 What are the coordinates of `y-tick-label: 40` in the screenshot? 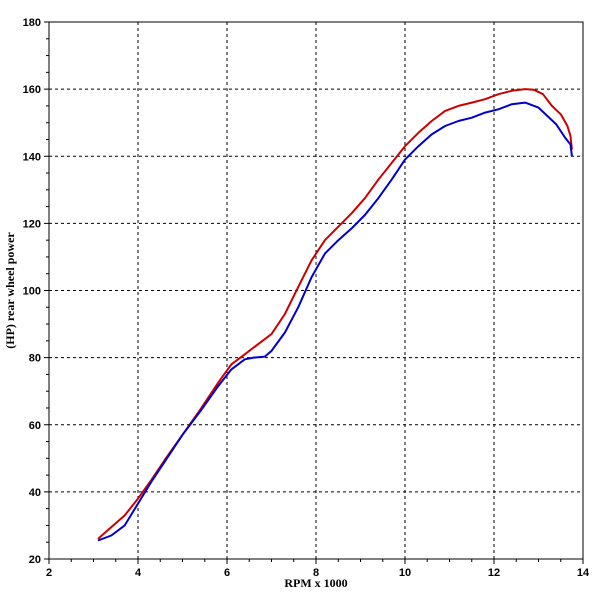 It's located at (35, 493).